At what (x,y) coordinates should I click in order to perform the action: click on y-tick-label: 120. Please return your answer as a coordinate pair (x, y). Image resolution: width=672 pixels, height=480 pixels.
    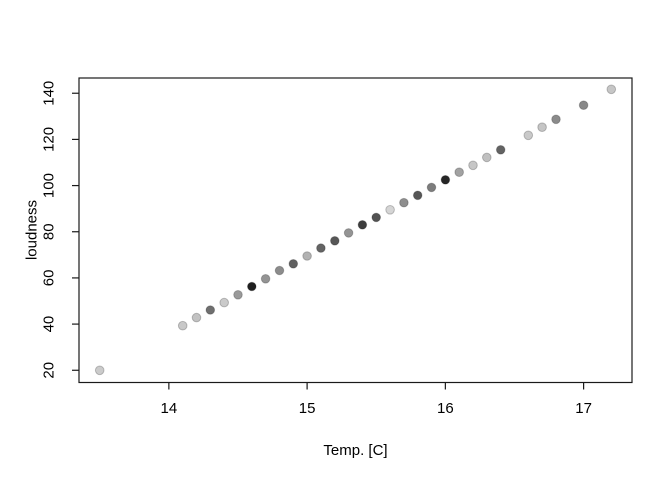
    Looking at the image, I should click on (49, 139).